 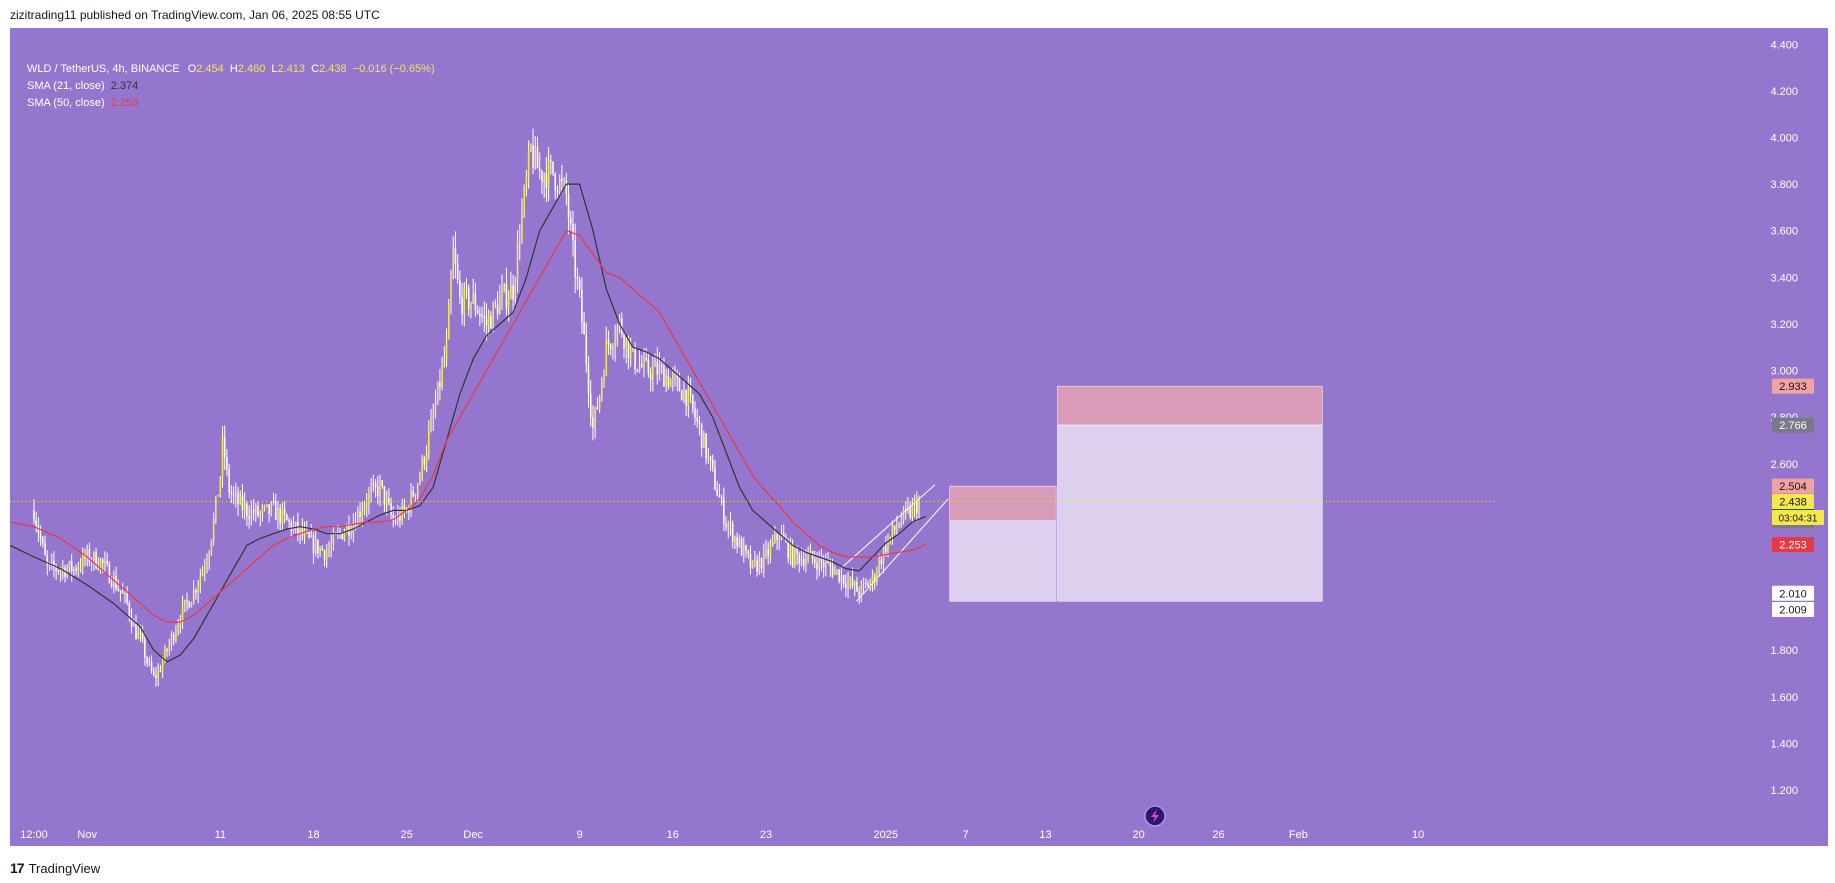 I want to click on small-position-target-zone, so click(x=1003, y=561).